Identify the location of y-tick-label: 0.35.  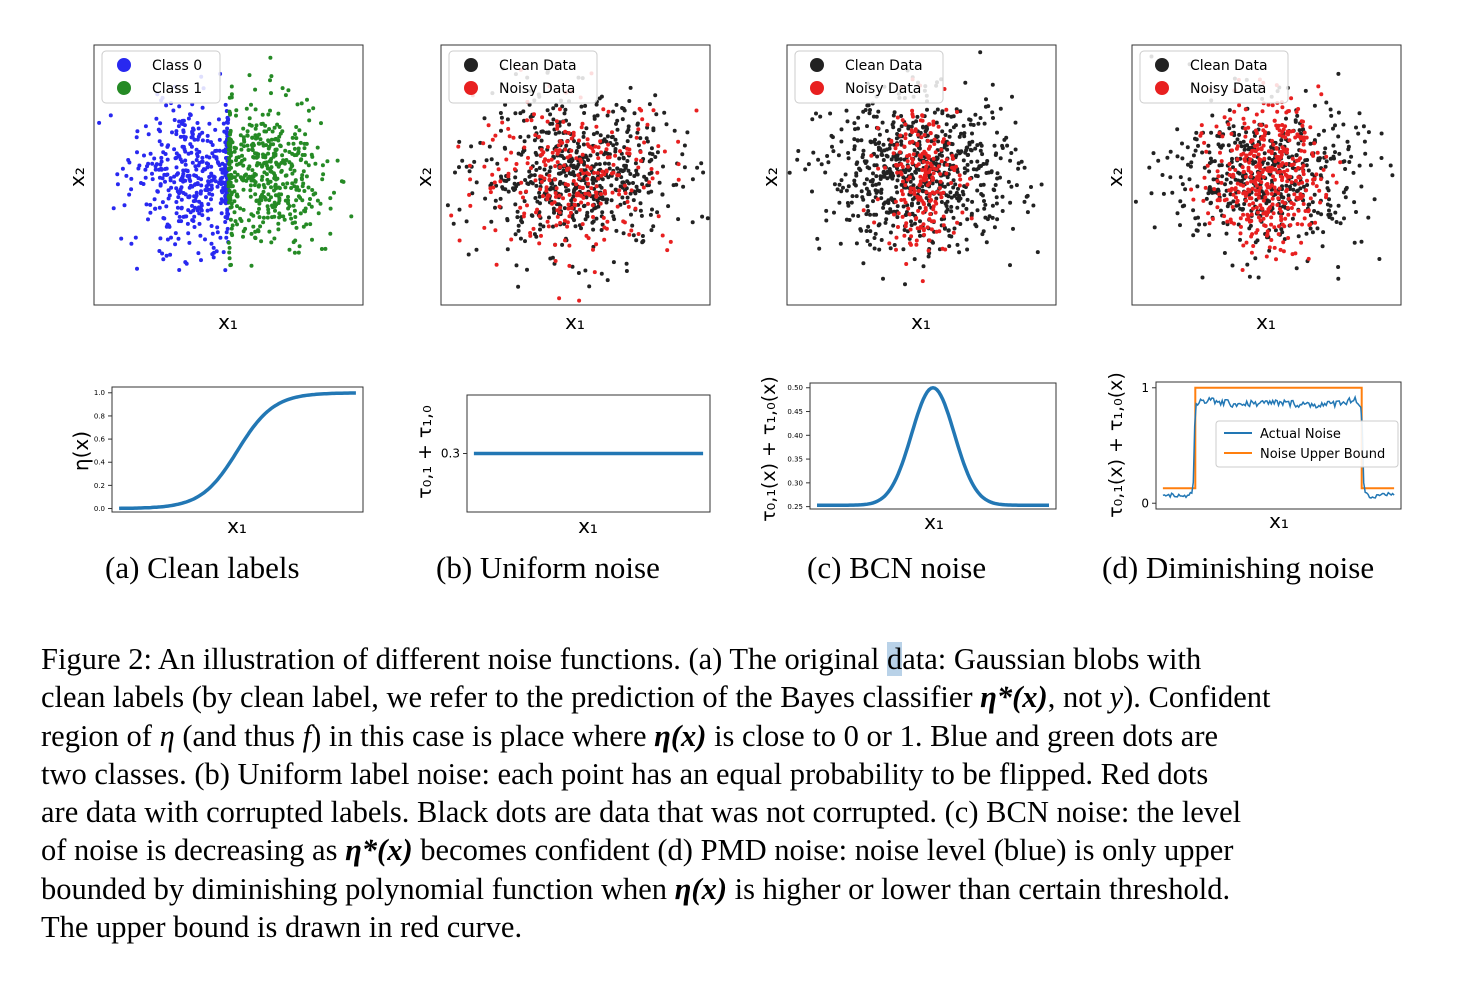
(795, 460).